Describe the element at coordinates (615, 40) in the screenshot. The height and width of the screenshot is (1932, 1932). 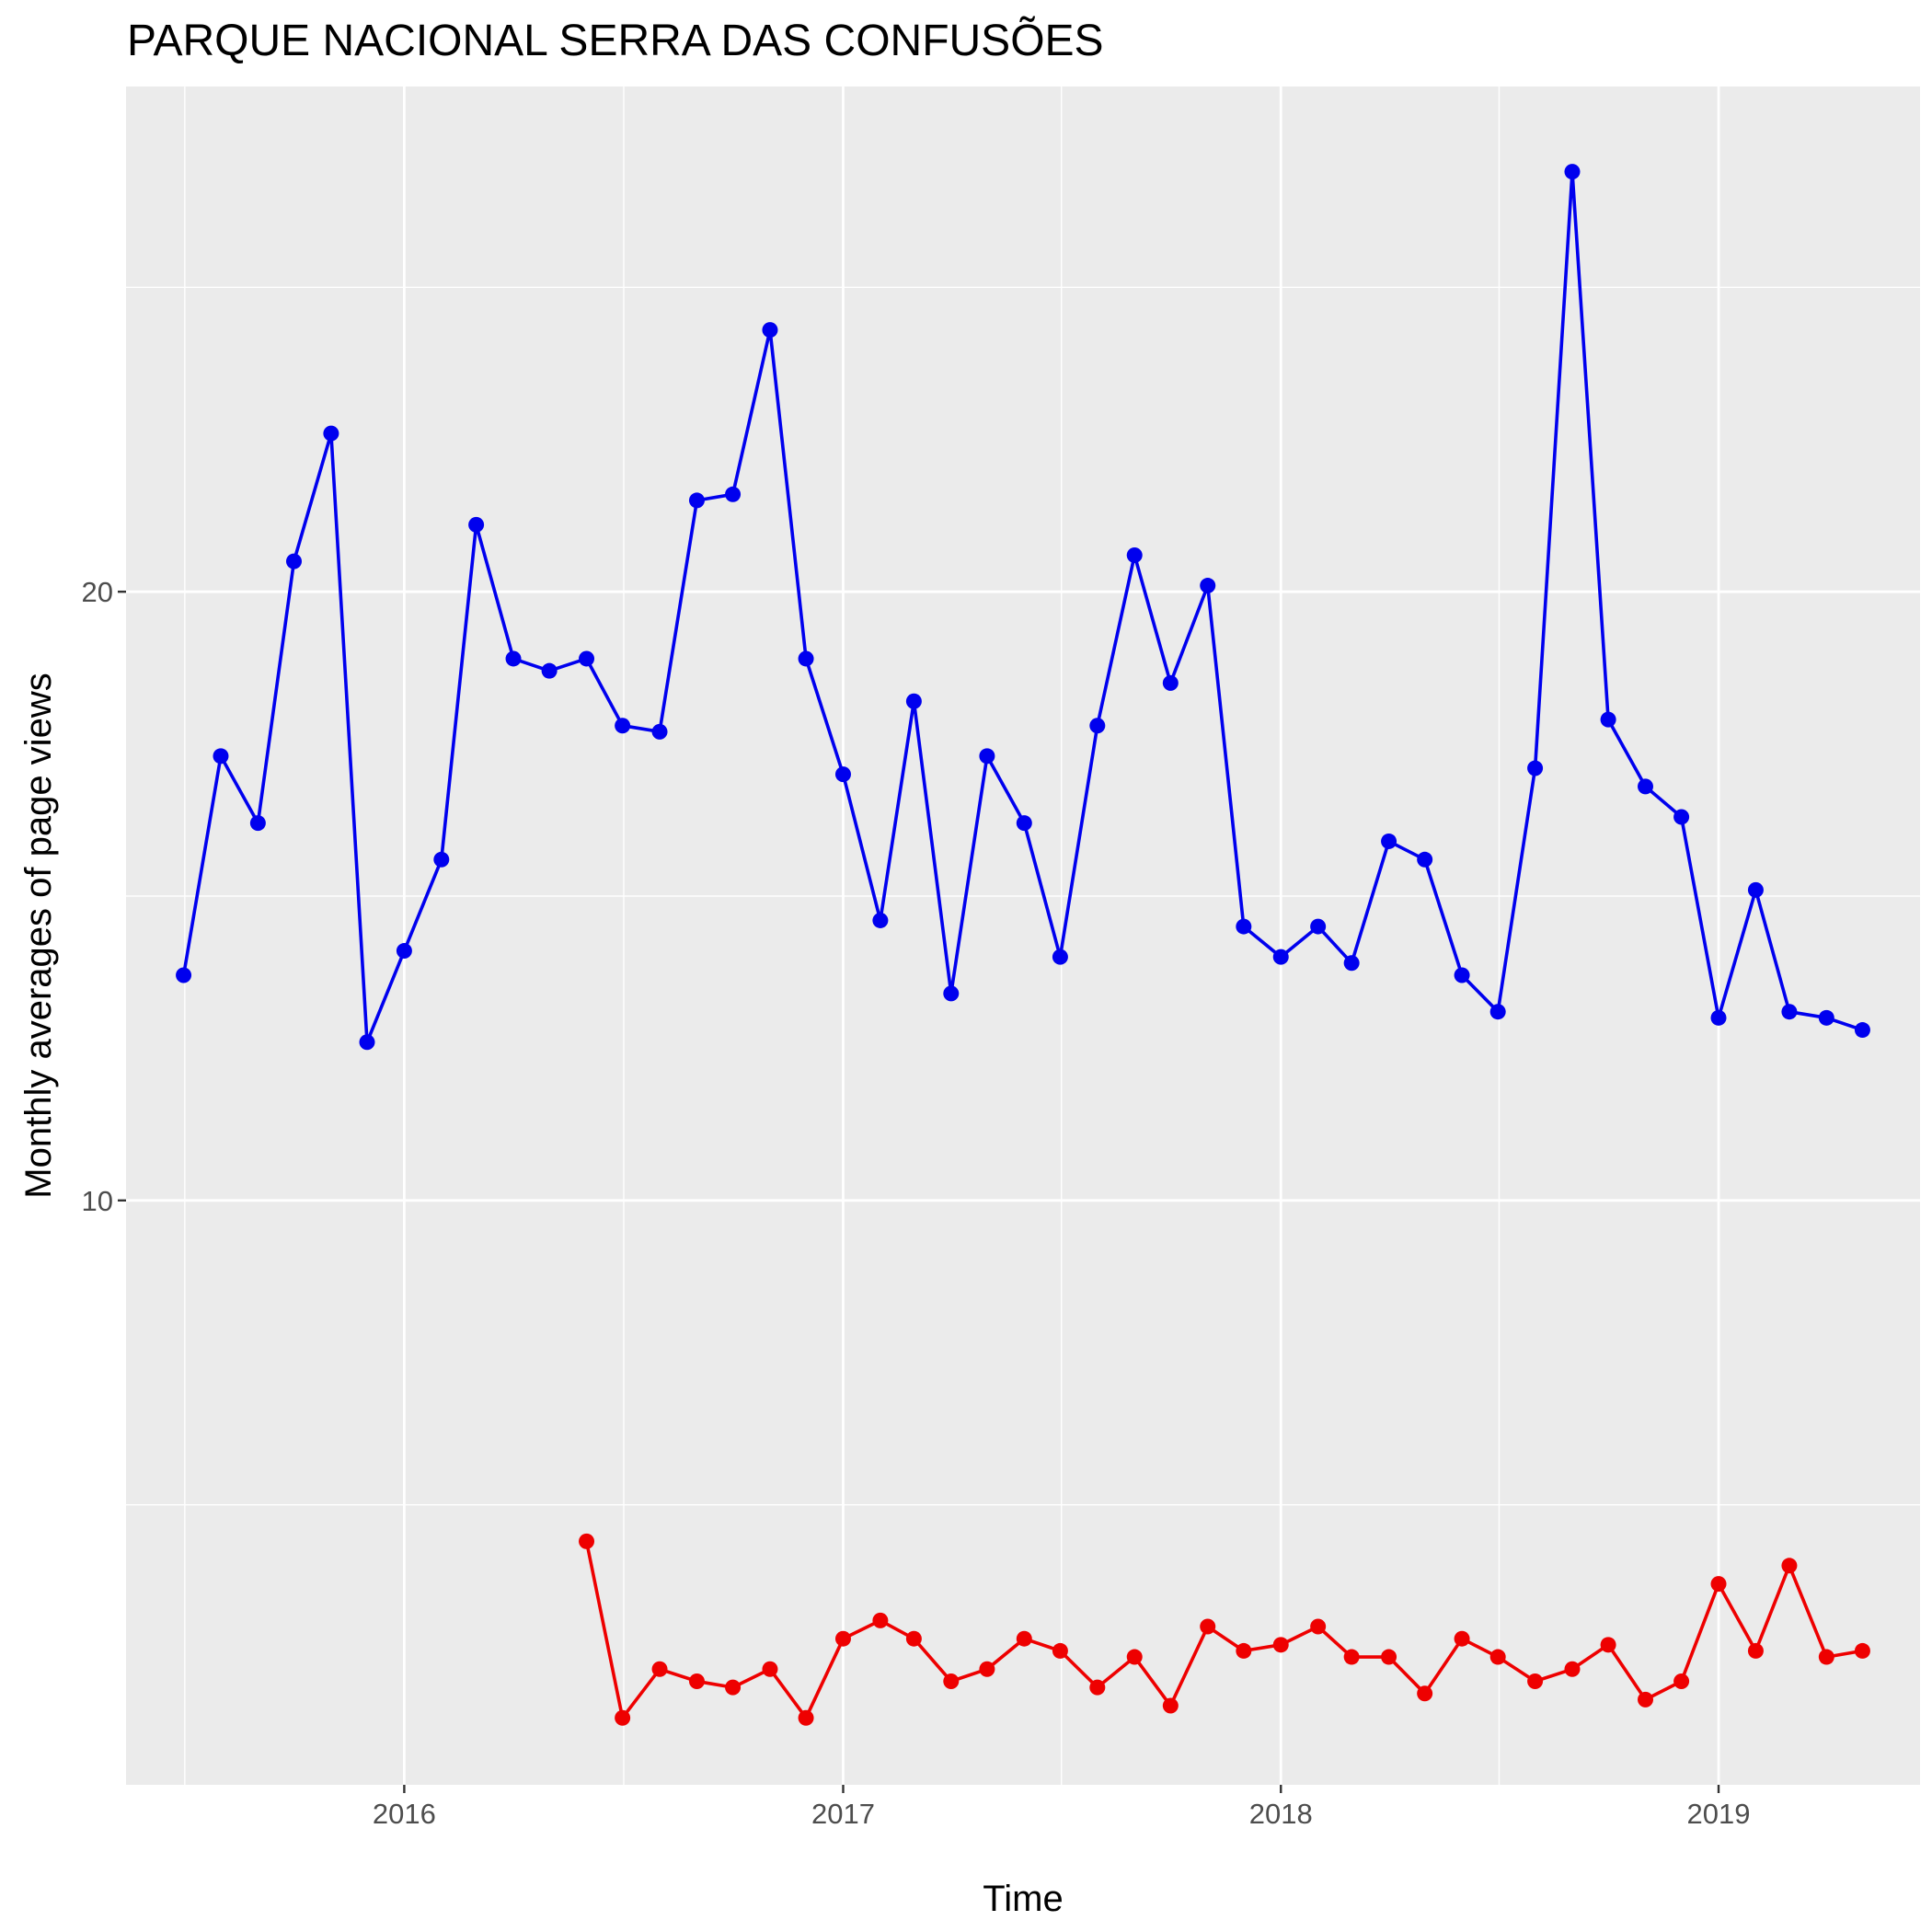
I see `chart-title: PARQUE NACIONAL SERRA DAS CONFUSÕES` at that location.